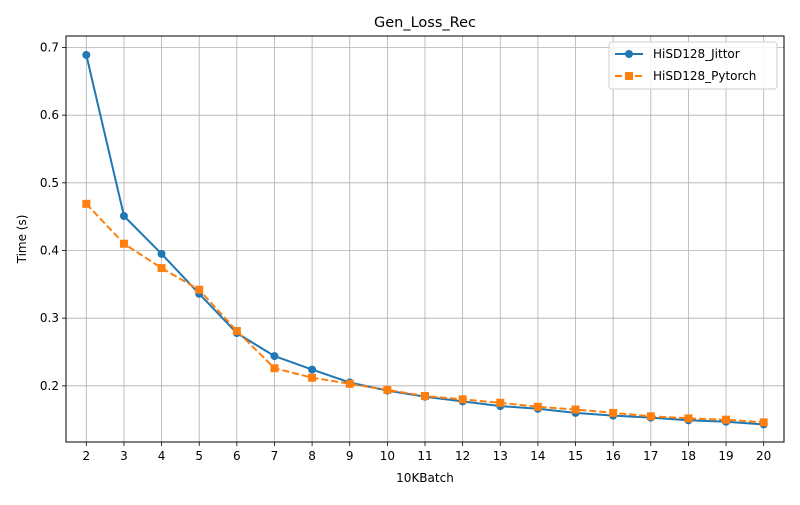 This screenshot has width=800, height=505. What do you see at coordinates (199, 456) in the screenshot?
I see `x-tick-label: 5` at bounding box center [199, 456].